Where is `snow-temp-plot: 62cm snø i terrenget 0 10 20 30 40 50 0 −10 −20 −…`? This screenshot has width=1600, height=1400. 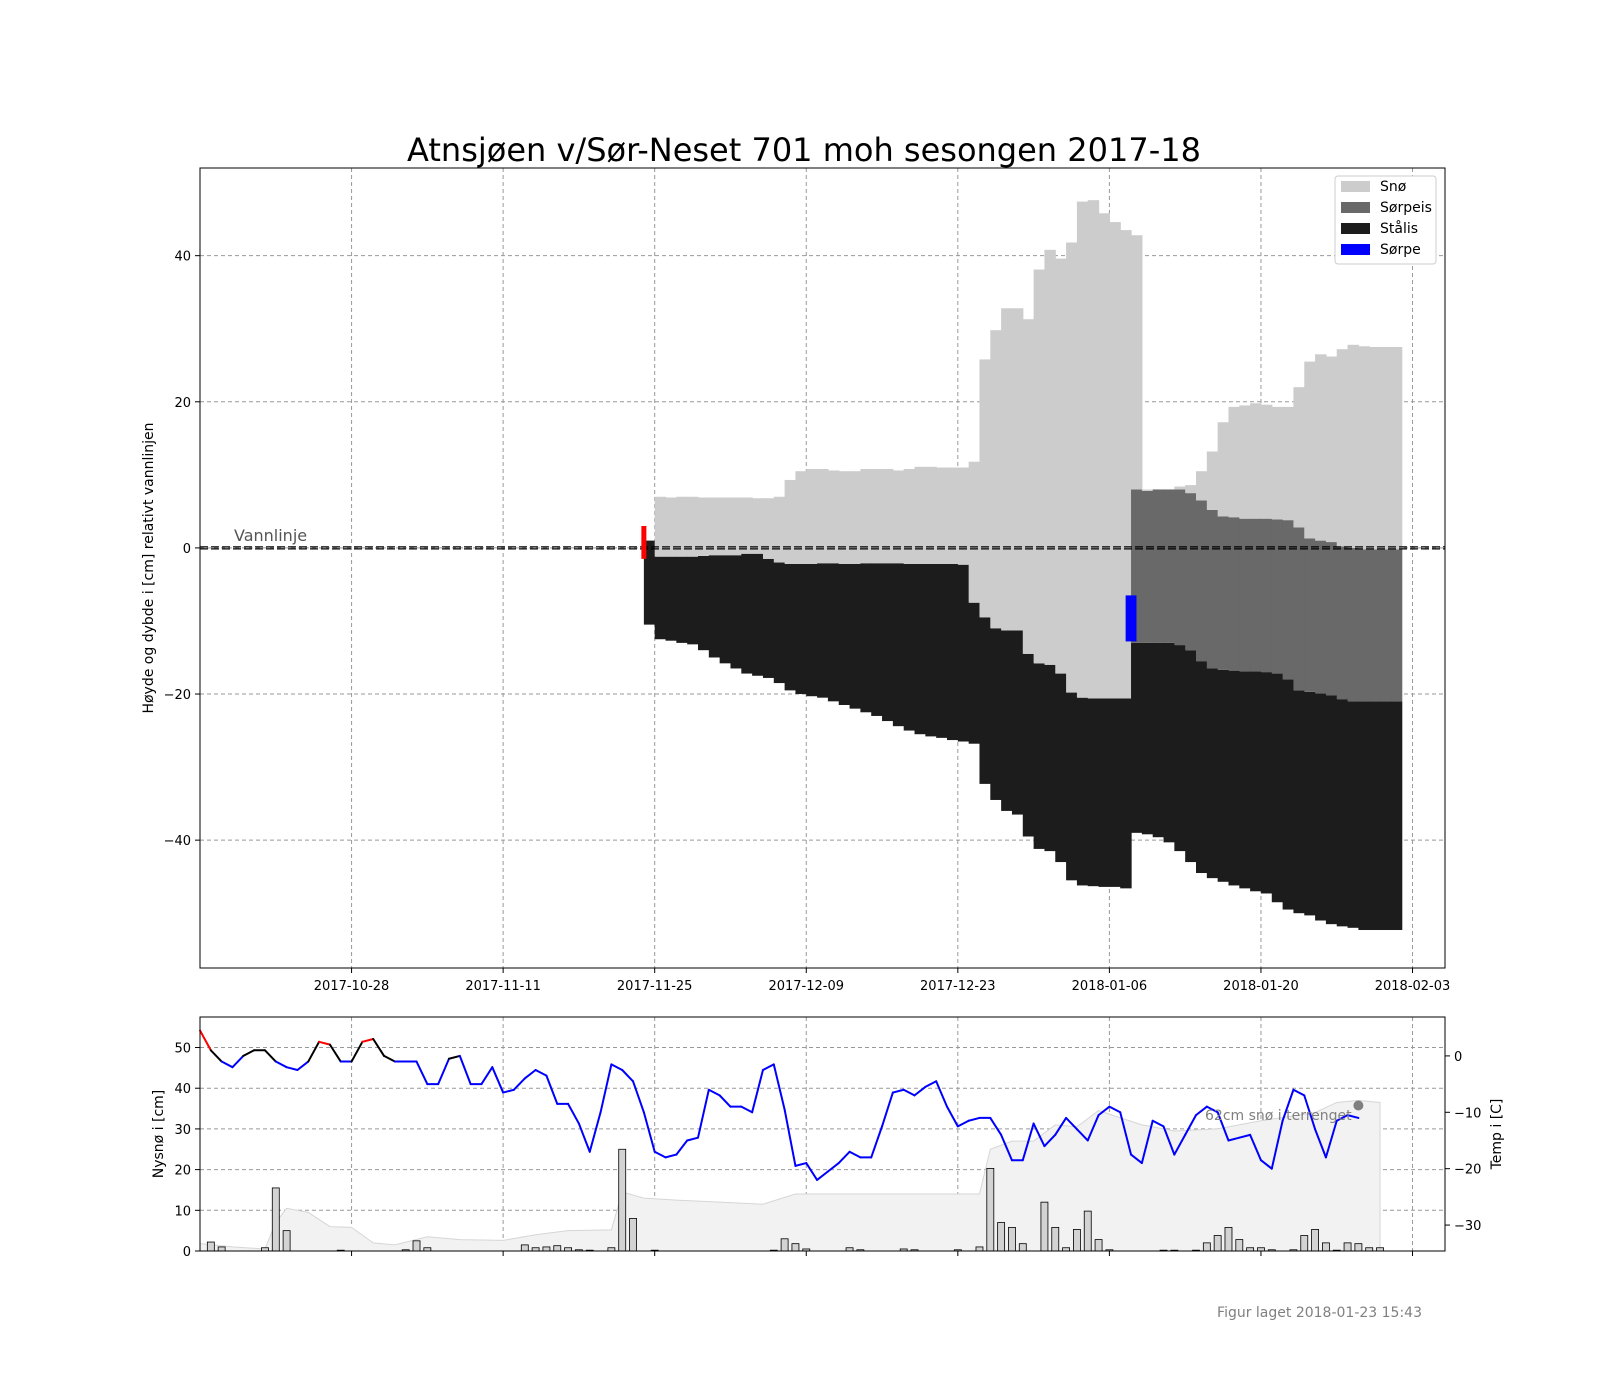
snow-temp-plot: 62cm snø i terrenget 0 10 20 30 40 50 0 −10 −20 −… is located at coordinates (828, 1138).